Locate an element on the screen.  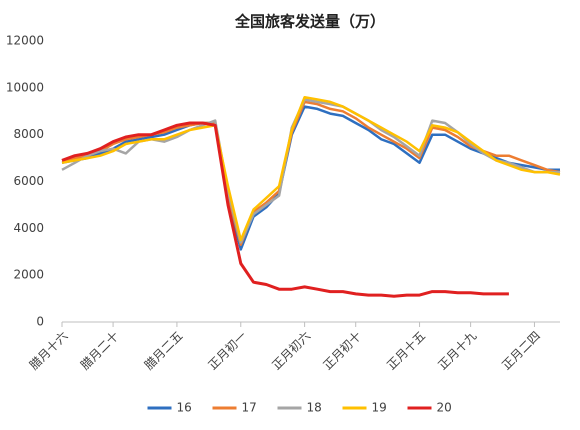
y-tick-label: 2000 is located at coordinates (28, 275).